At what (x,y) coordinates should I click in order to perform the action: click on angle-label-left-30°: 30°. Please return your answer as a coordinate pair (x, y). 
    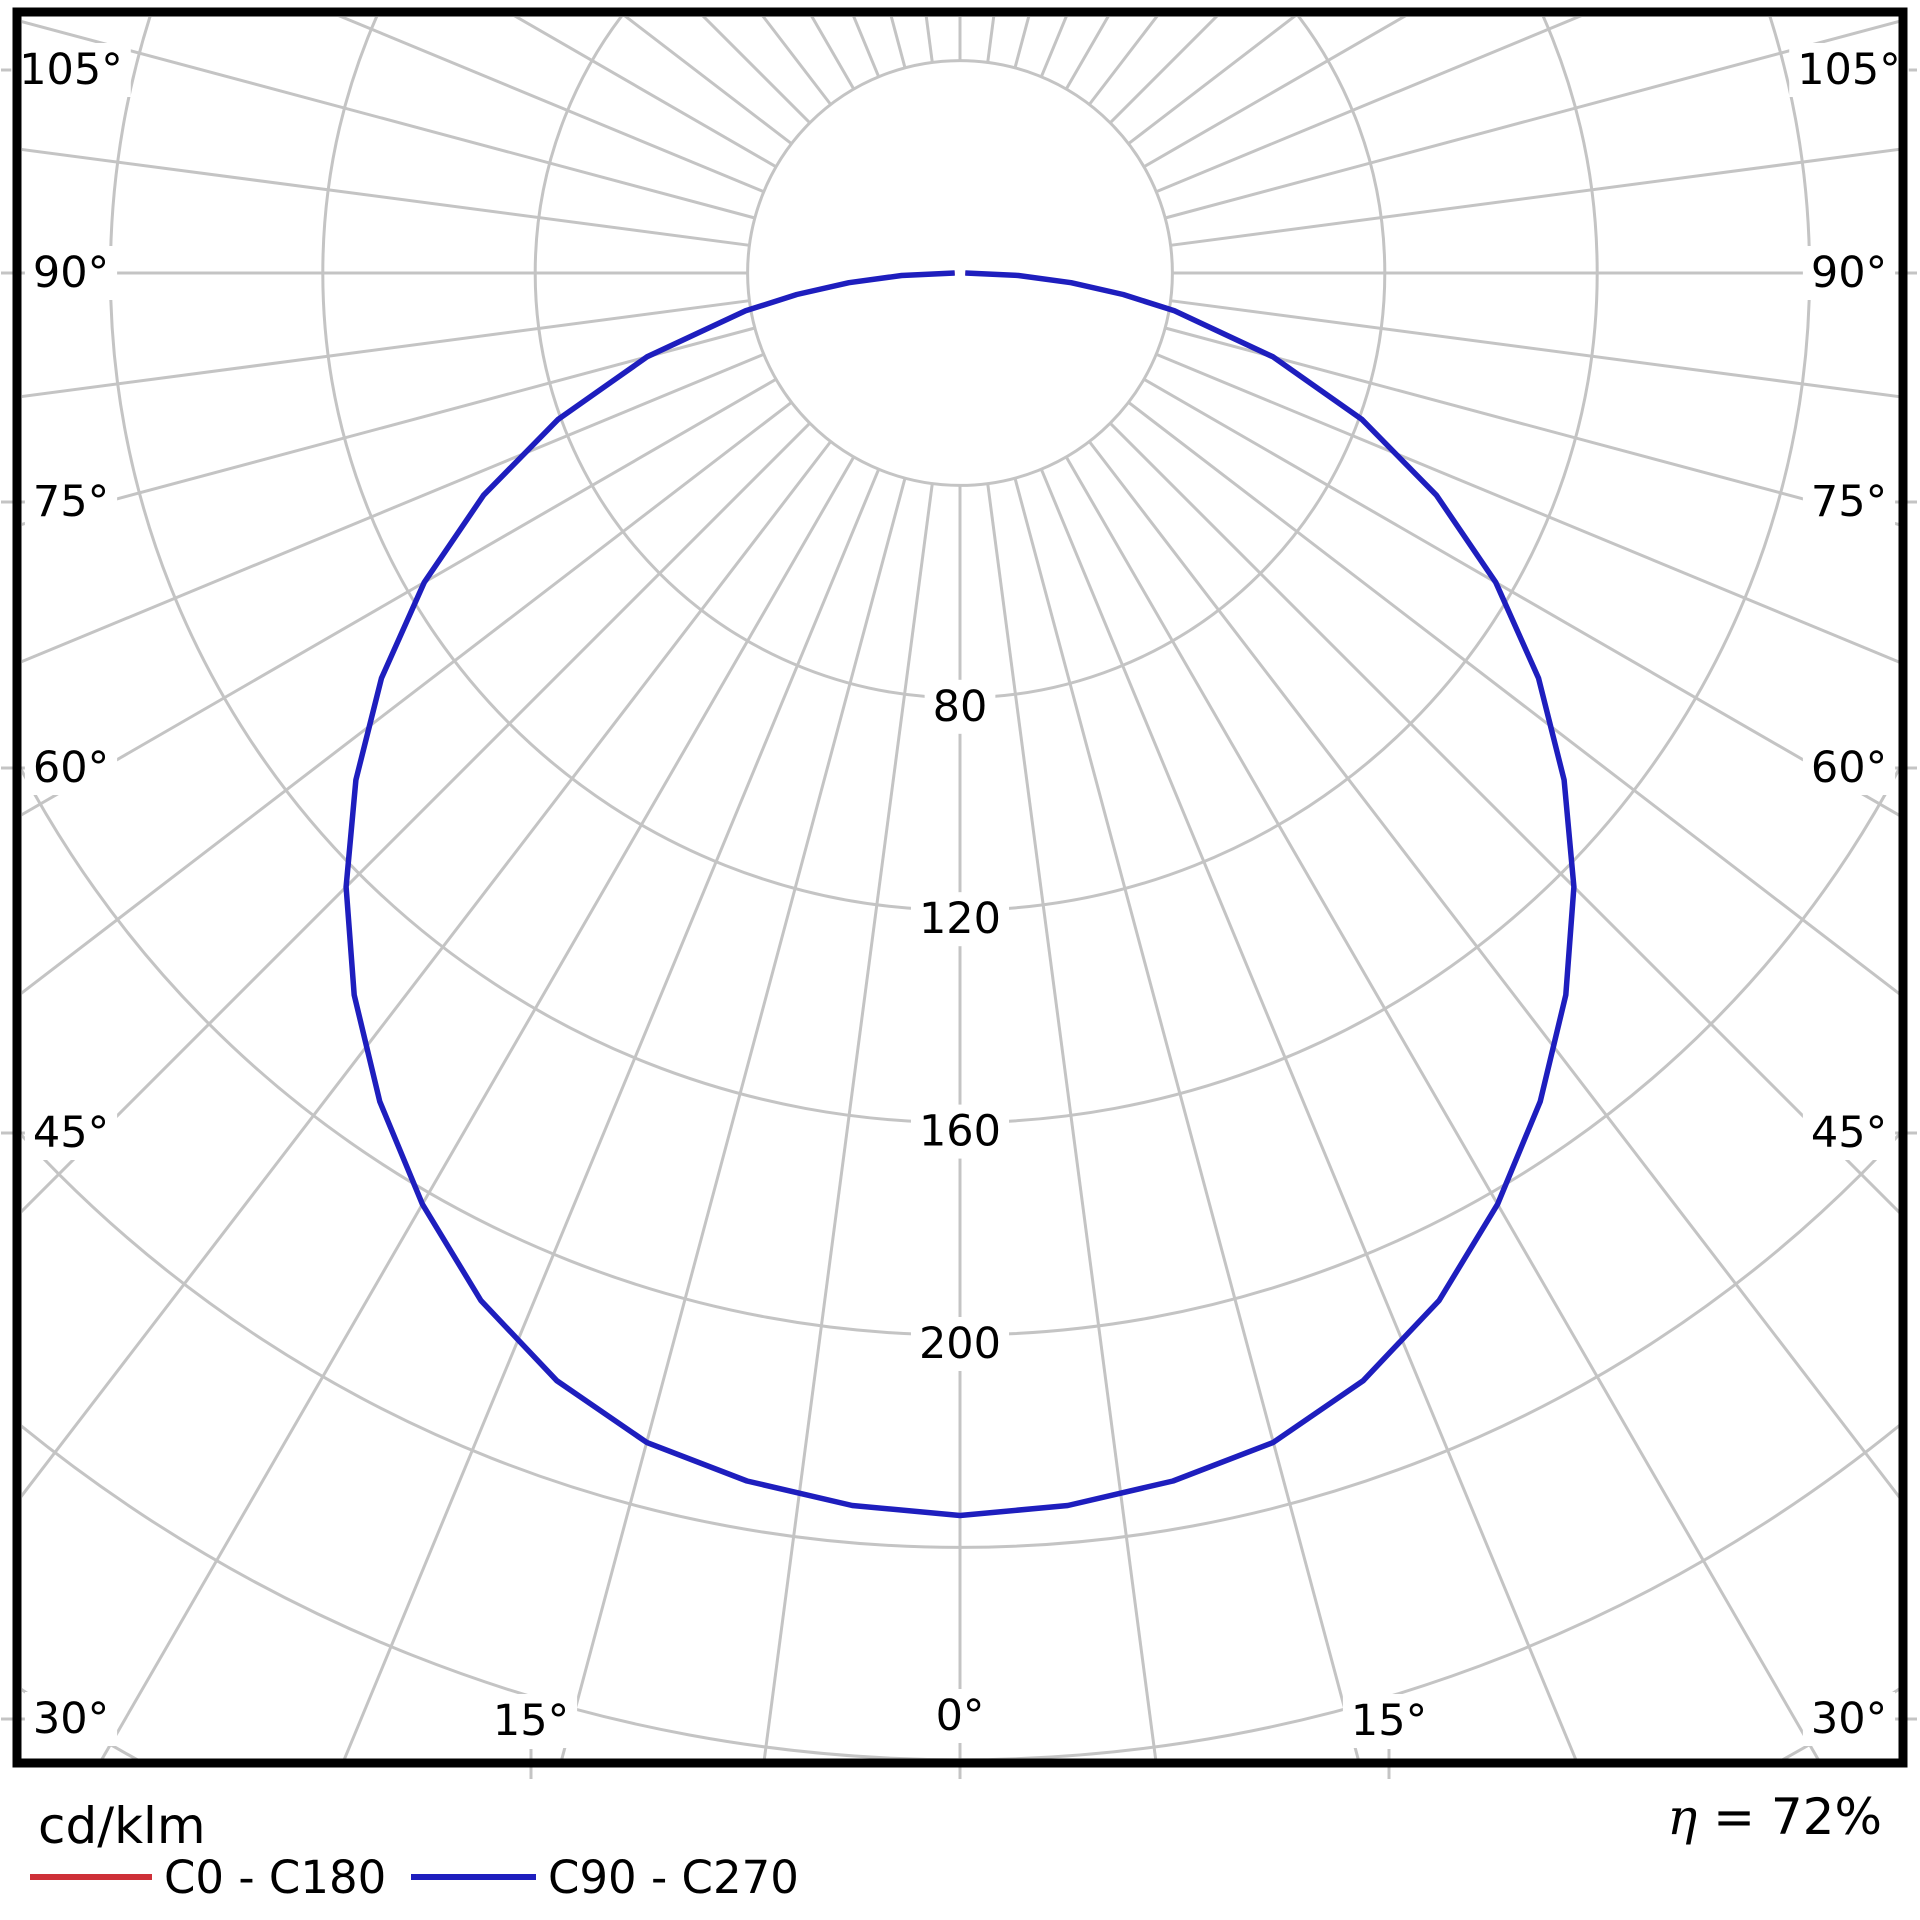
    Looking at the image, I should click on (71, 1719).